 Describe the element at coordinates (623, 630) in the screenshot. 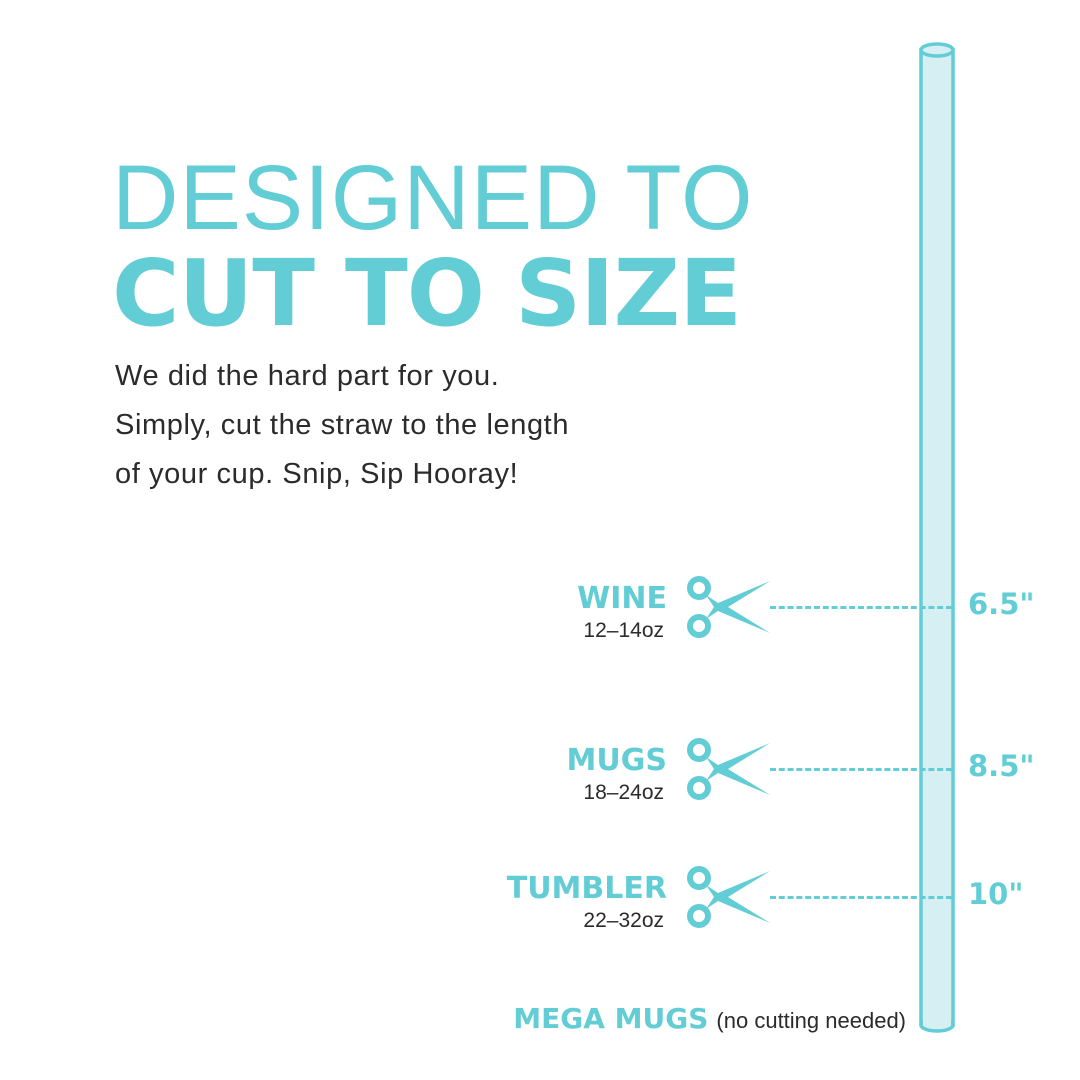

I see `cup-size: 12–14oz` at that location.